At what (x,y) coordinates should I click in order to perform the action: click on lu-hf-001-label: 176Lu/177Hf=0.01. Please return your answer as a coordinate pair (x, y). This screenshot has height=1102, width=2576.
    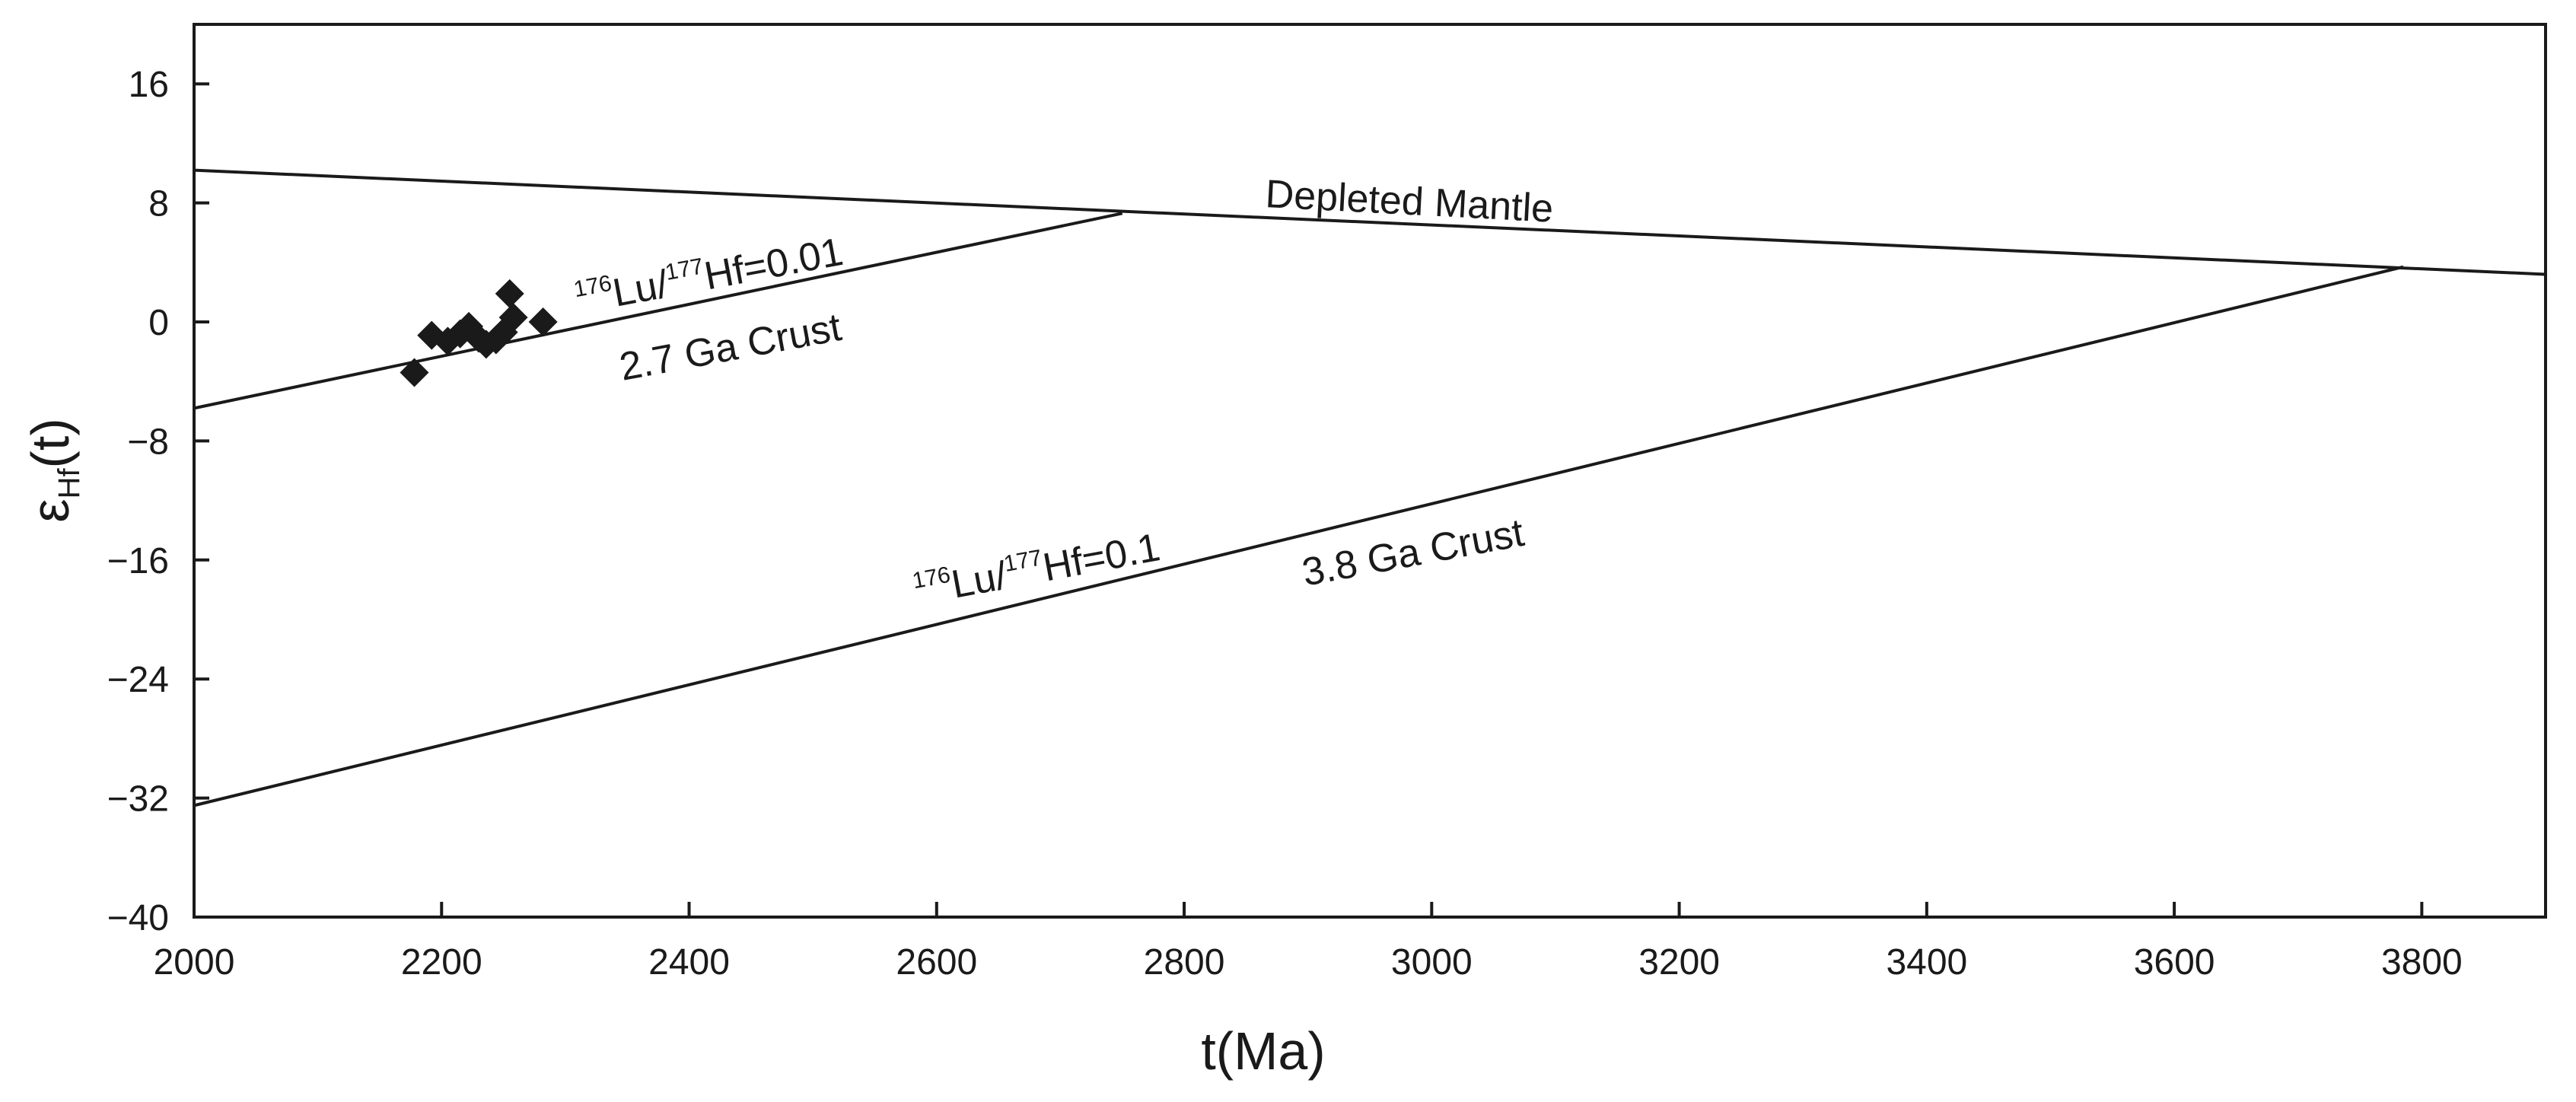
    Looking at the image, I should click on (709, 275).